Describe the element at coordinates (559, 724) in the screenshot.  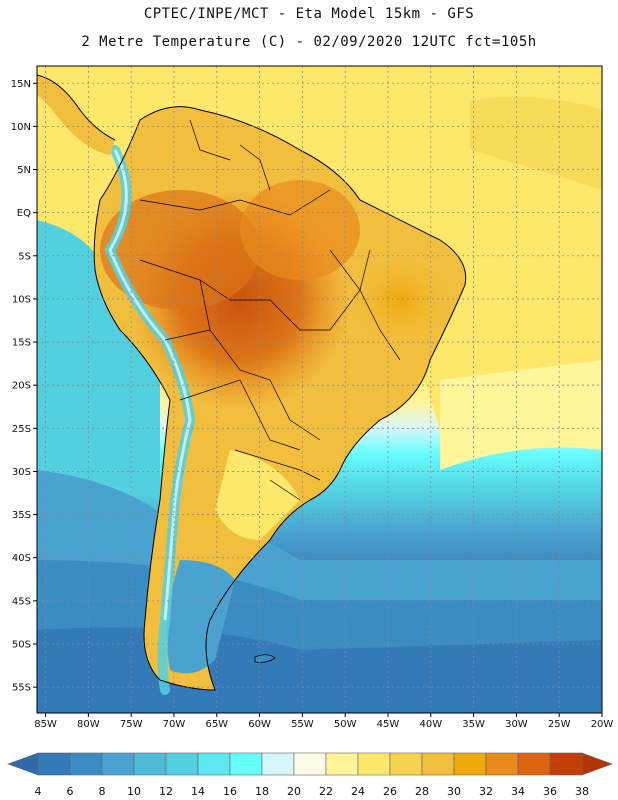
I see `lon-label: 25W` at that location.